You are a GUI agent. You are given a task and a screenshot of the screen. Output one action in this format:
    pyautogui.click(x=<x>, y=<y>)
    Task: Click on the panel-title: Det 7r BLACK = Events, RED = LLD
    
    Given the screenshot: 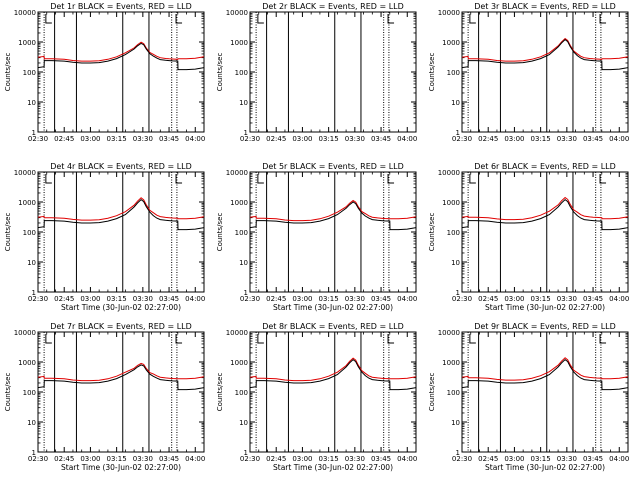 What is the action you would take?
    pyautogui.click(x=121, y=326)
    